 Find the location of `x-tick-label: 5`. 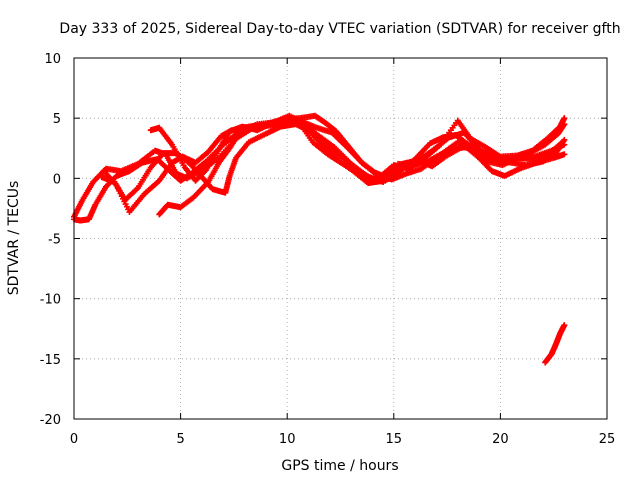

x-tick-label: 5 is located at coordinates (180, 439).